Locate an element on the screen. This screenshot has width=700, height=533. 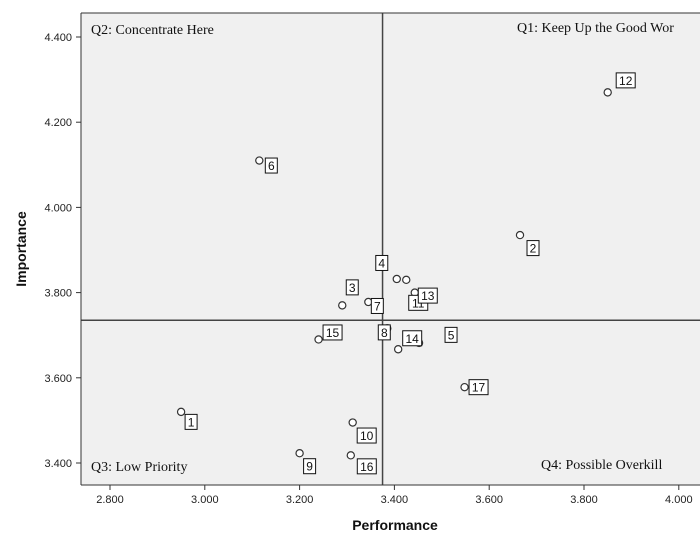
x-tick-label: 4.000 is located at coordinates (679, 500).